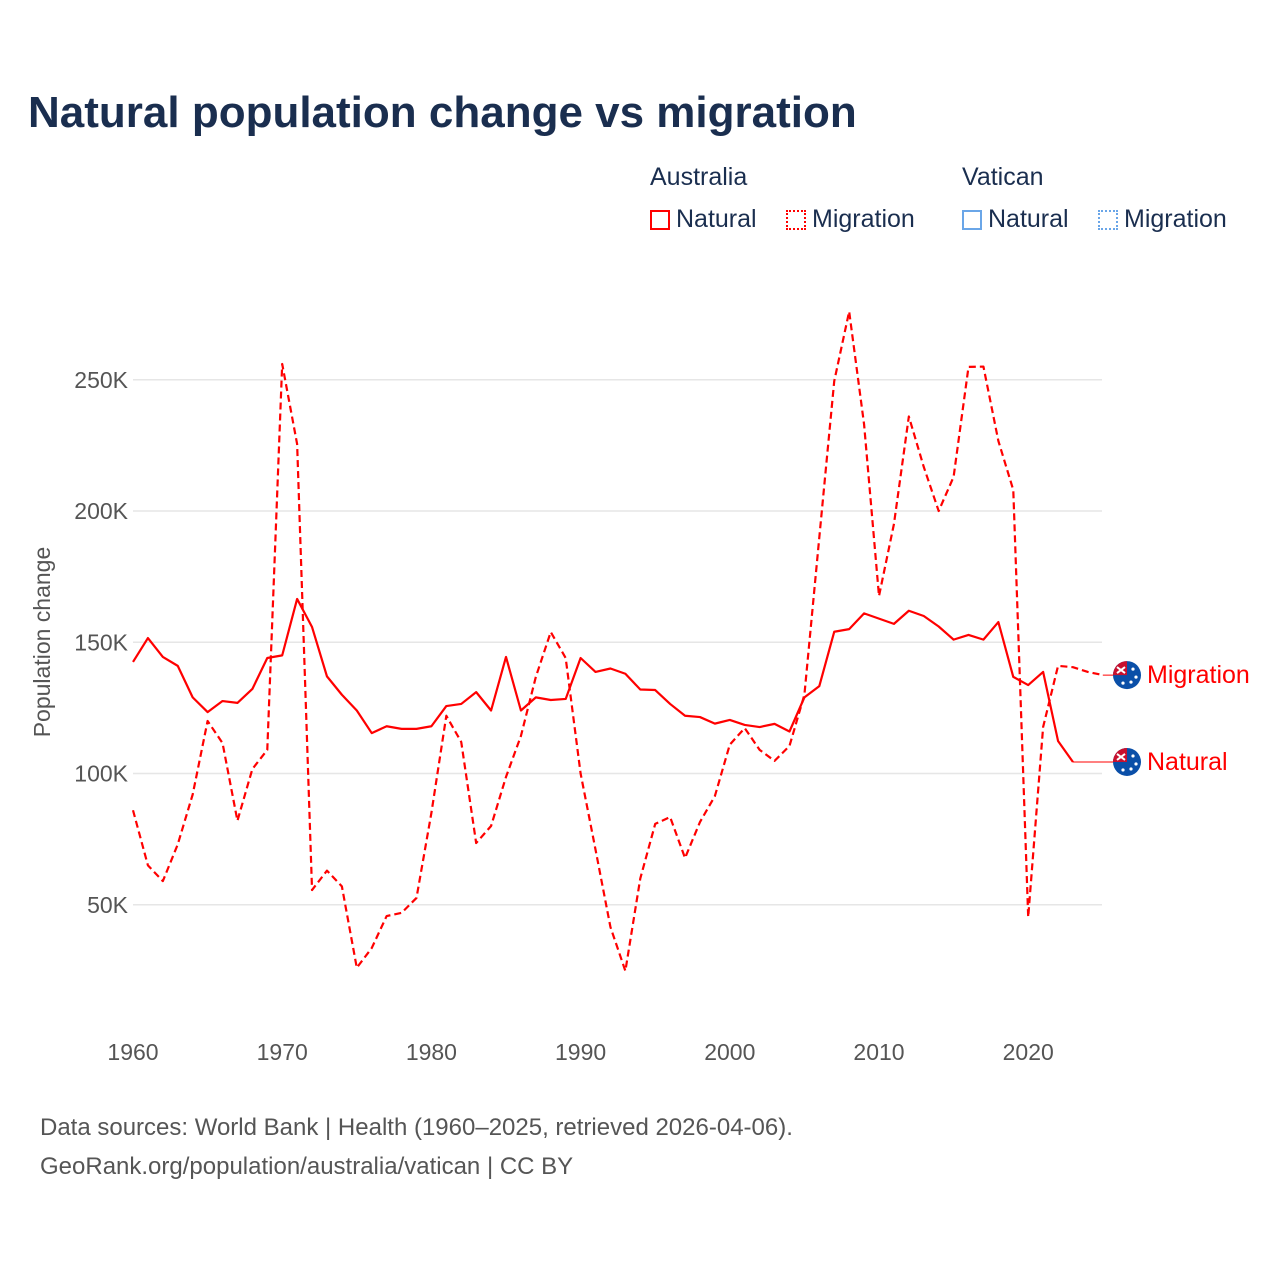 This screenshot has width=1280, height=1280. What do you see at coordinates (1162, 219) in the screenshot?
I see `legend-vatican-migration: Migration` at bounding box center [1162, 219].